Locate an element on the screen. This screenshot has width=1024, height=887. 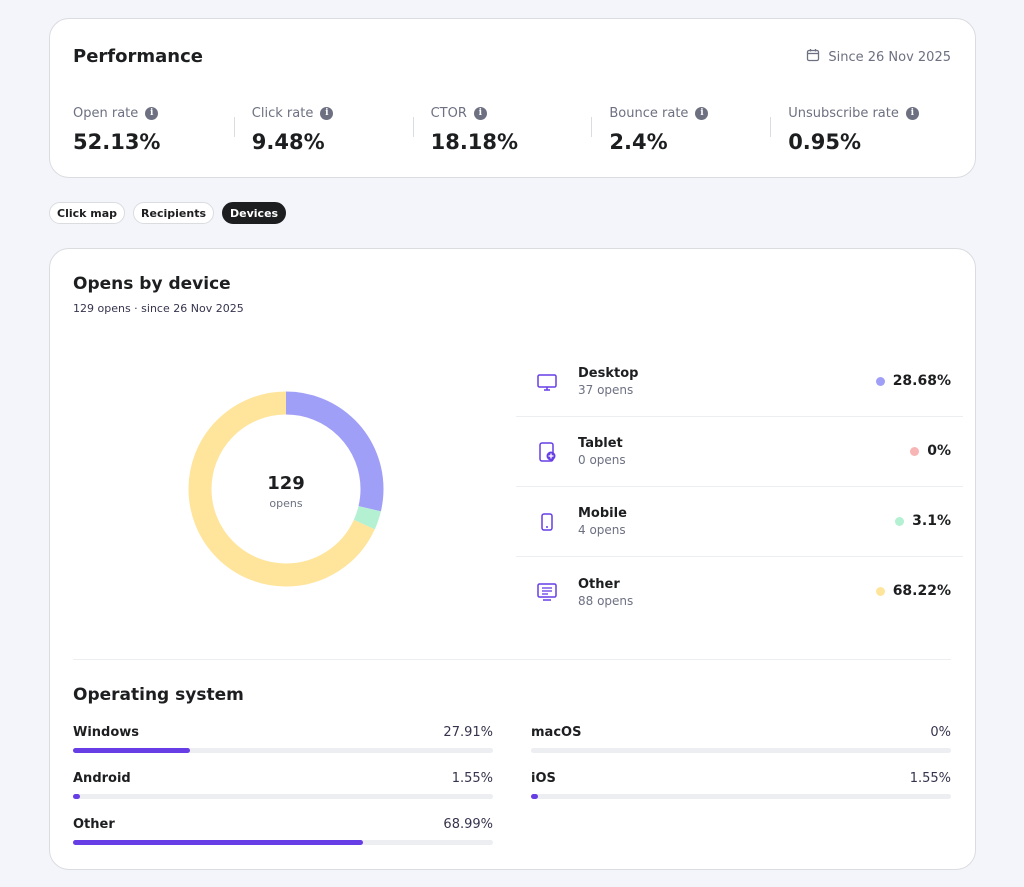
device-percent: 68.22% is located at coordinates (921, 591).